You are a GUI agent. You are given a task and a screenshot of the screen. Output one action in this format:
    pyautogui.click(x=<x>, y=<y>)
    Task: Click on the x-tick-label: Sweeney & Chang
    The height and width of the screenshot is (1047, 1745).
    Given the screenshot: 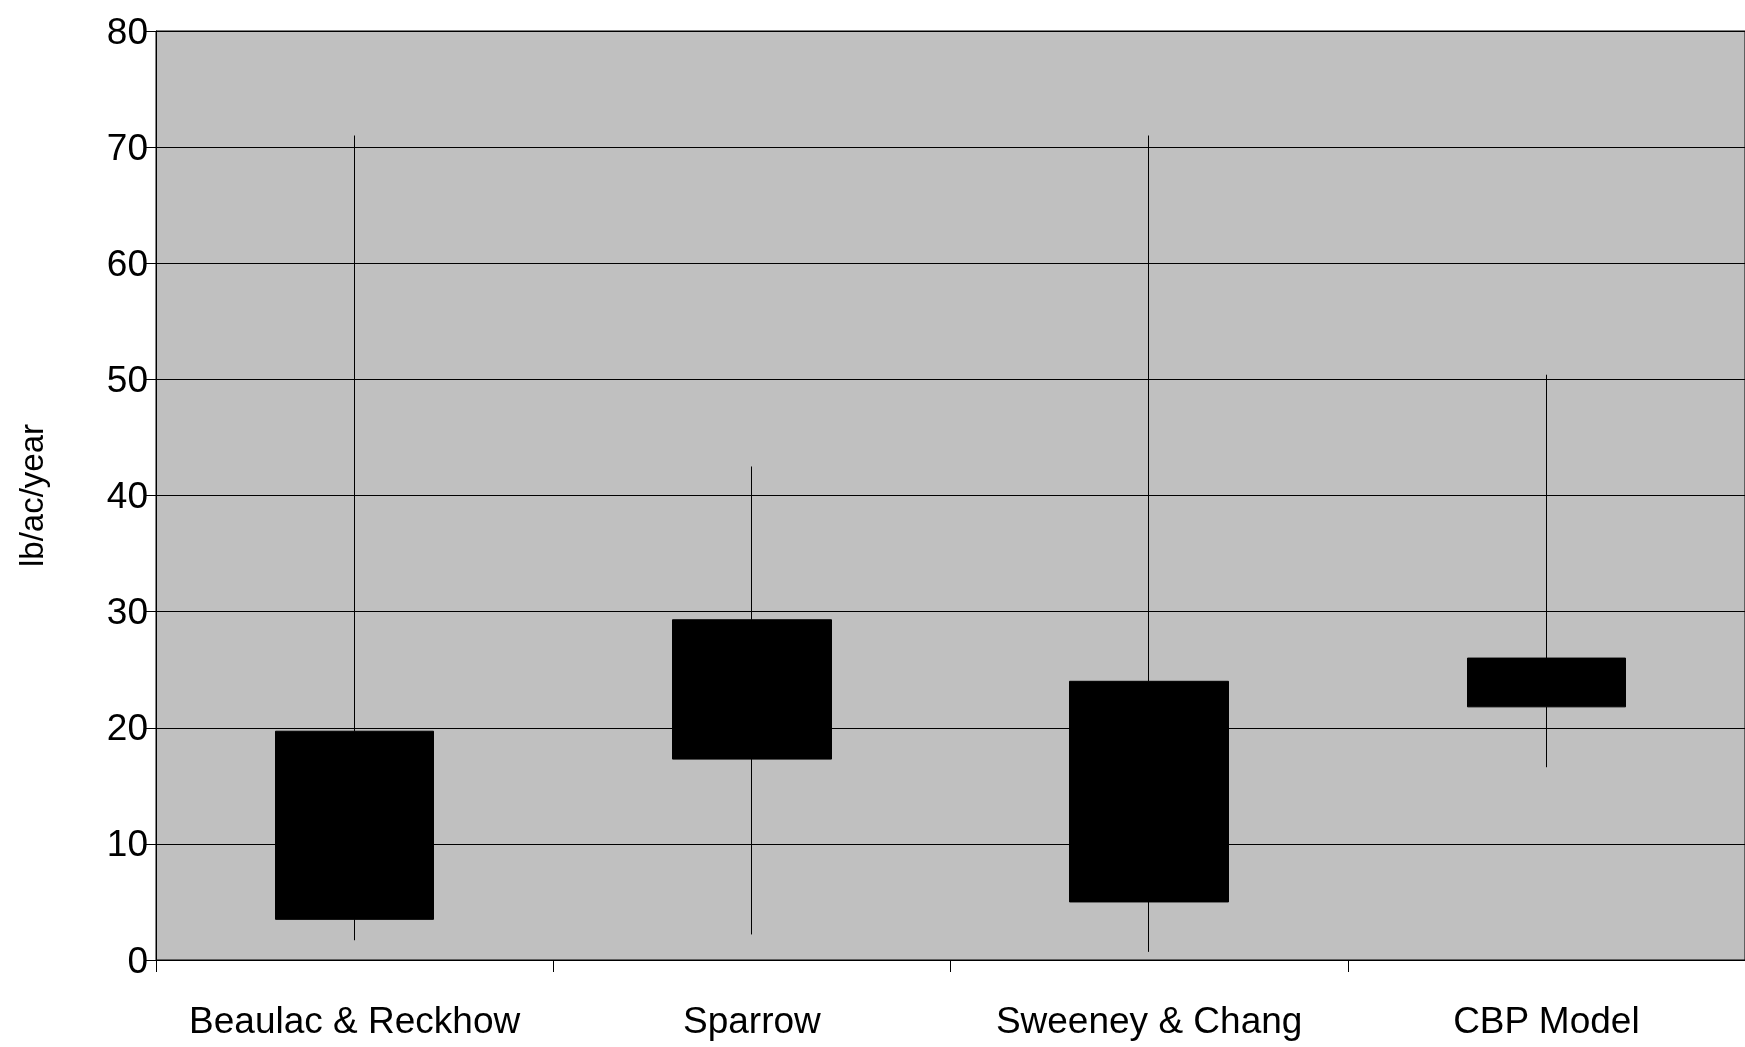 What is the action you would take?
    pyautogui.click(x=1149, y=1020)
    